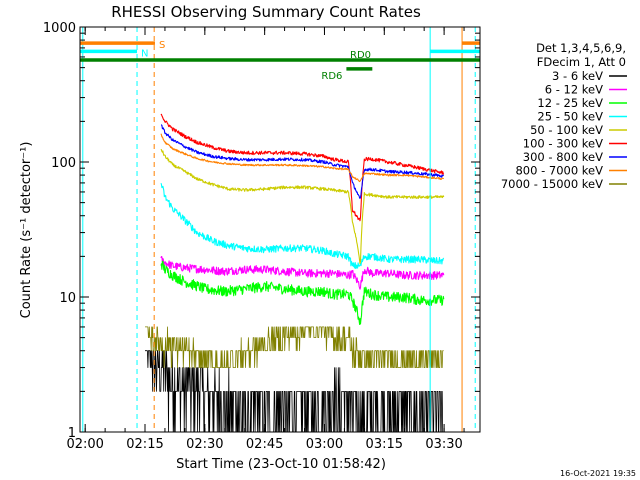 This screenshot has width=640, height=480. I want to click on flag-bars-group: SN RD0 RD6, so click(280, 61).